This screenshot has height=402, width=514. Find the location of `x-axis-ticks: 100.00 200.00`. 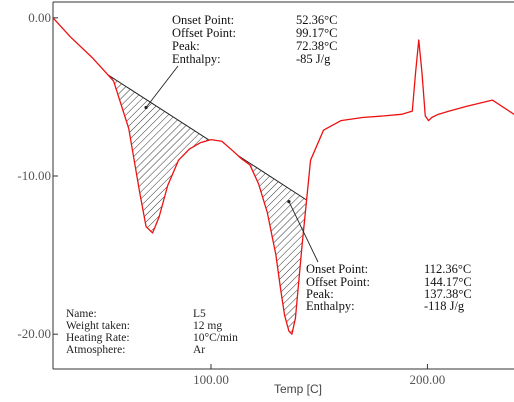

x-axis-ticks: 100.00 200.00 is located at coordinates (319, 375).